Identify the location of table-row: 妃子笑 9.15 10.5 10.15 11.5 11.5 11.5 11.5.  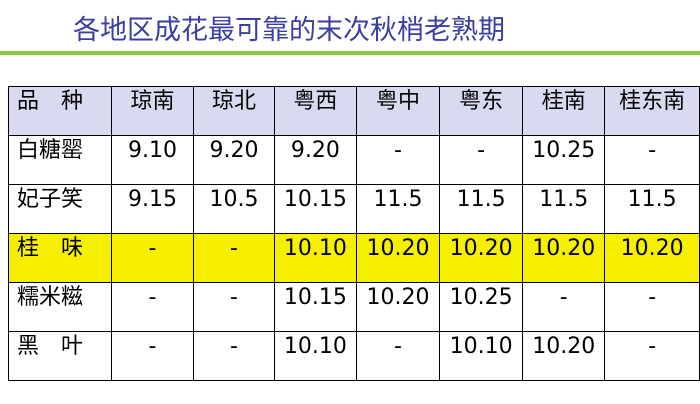
(354, 209).